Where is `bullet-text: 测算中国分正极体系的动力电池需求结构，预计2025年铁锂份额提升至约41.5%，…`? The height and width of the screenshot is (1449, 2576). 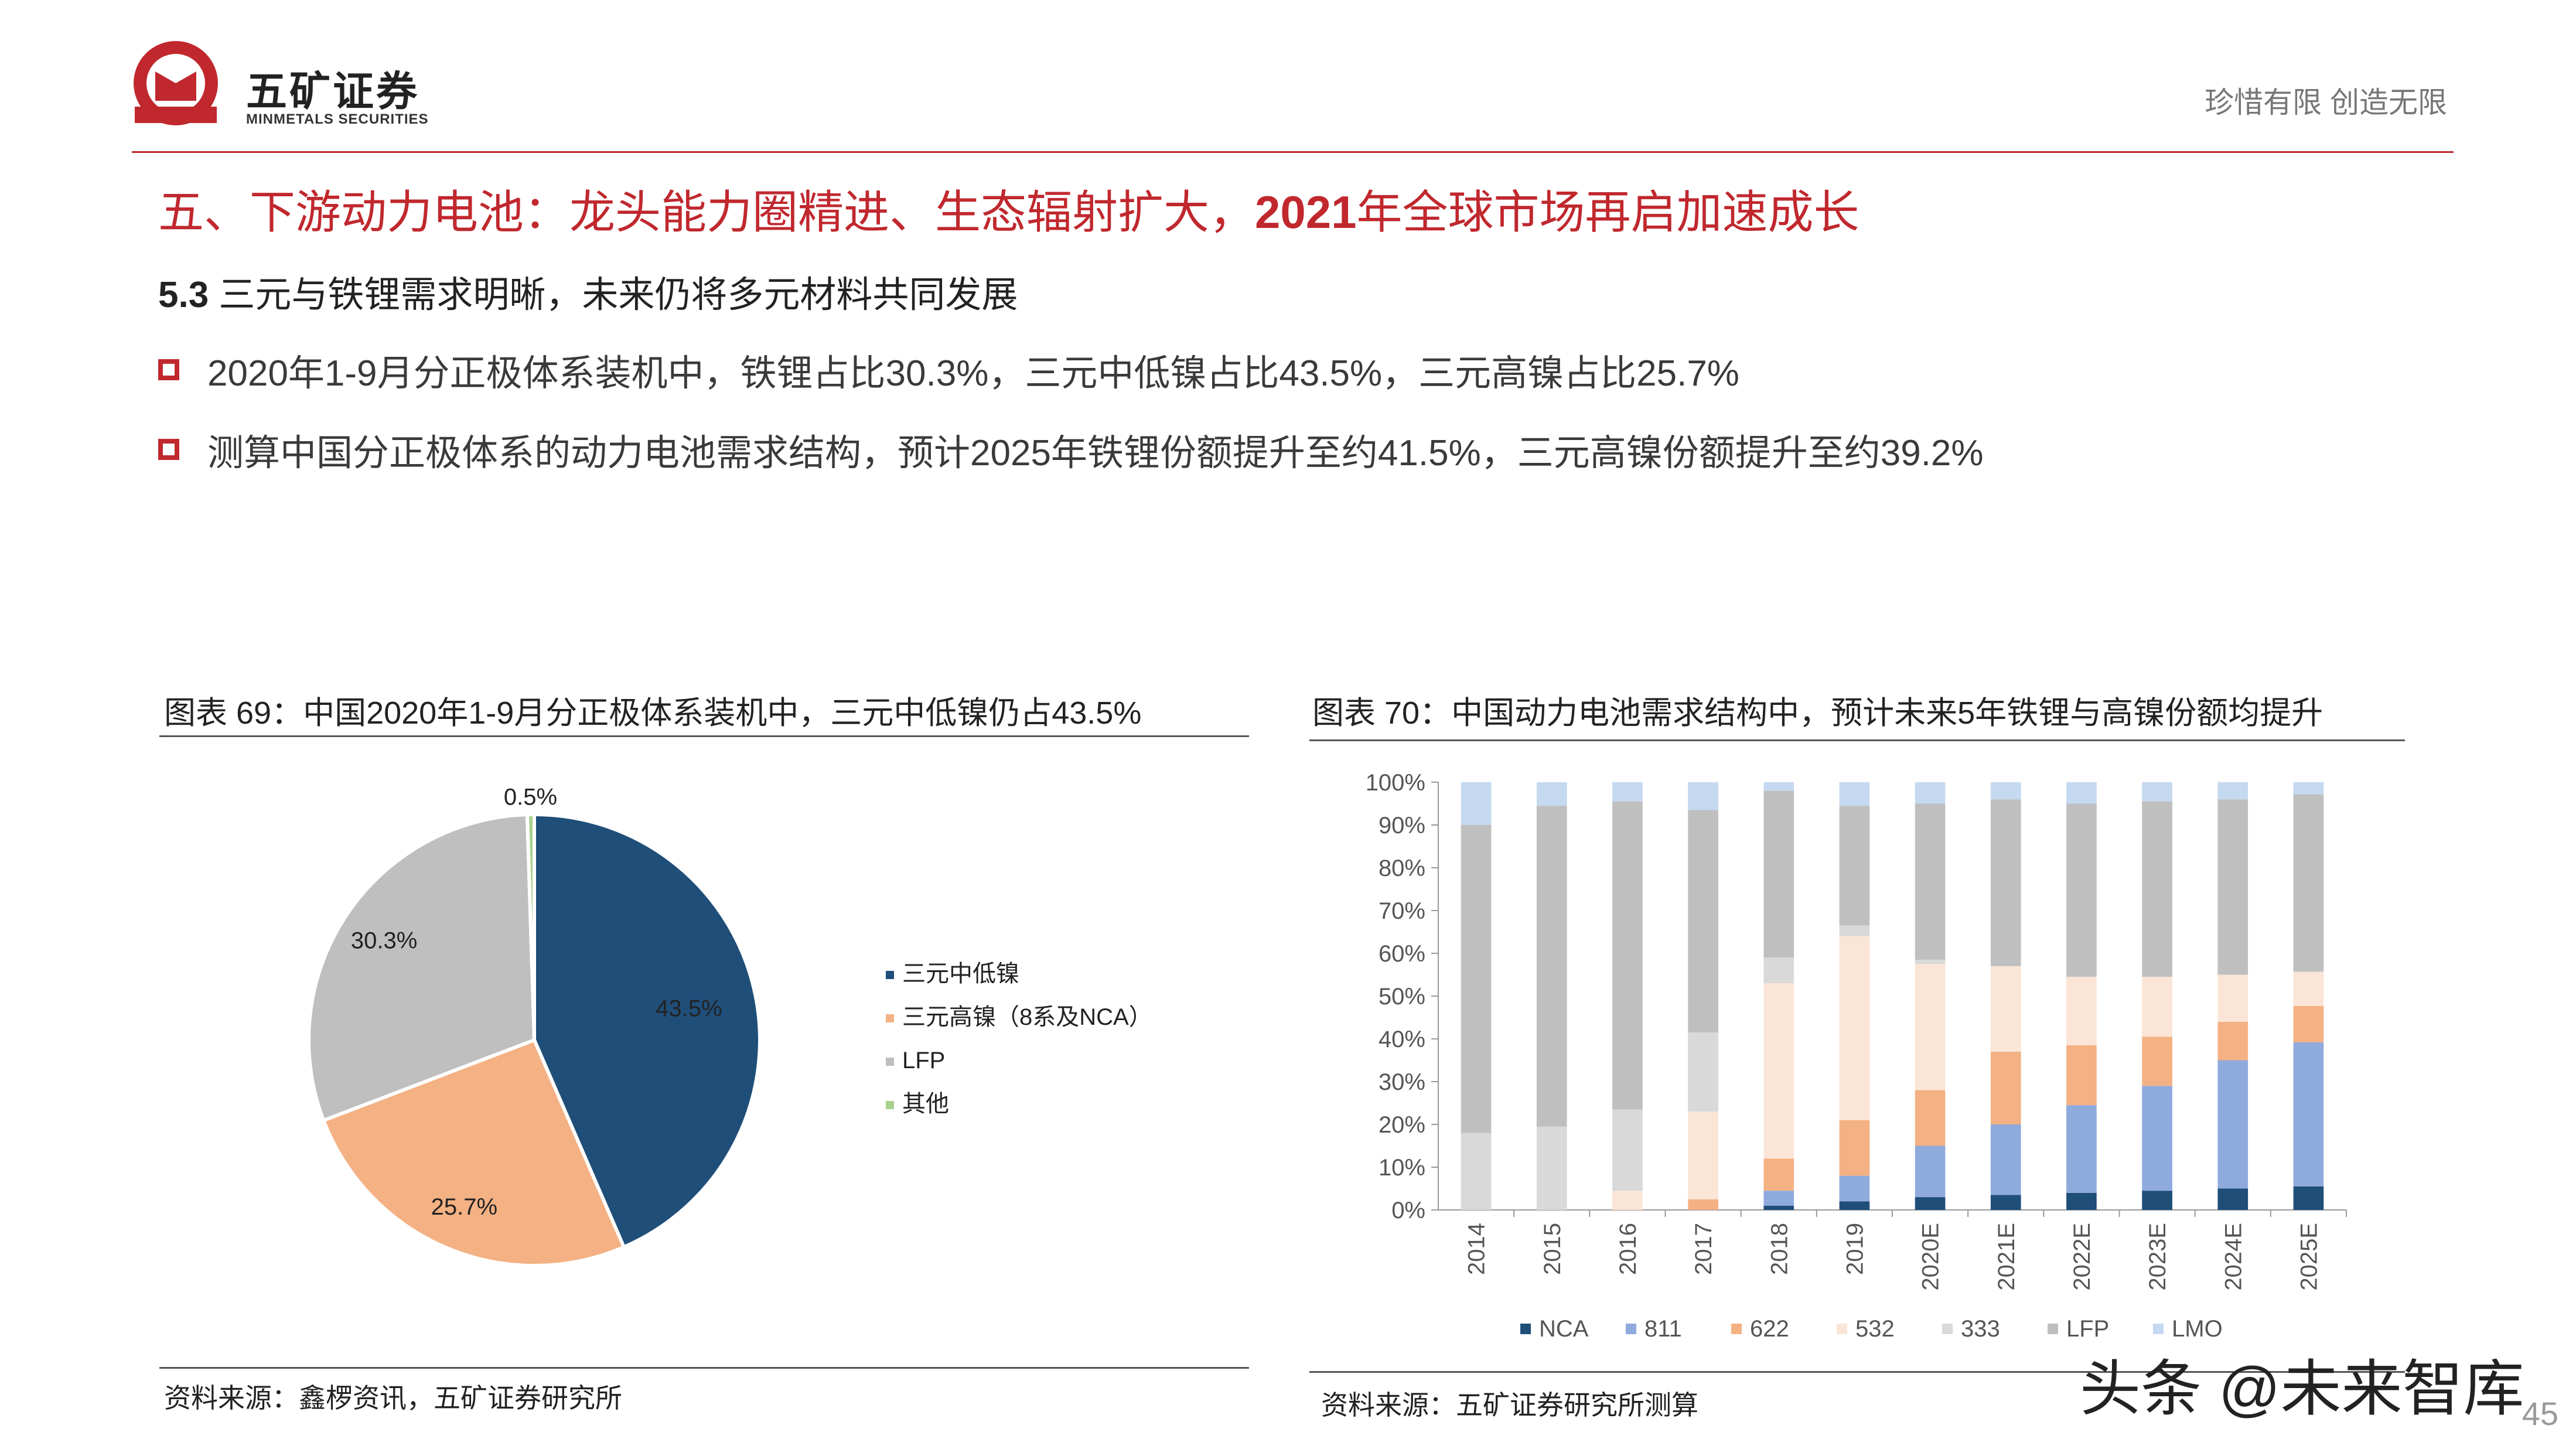
bullet-text: 测算中国分正极体系的动力电池需求结构，预计2025年铁锂份额提升至约41.5%，… is located at coordinates (1095, 453).